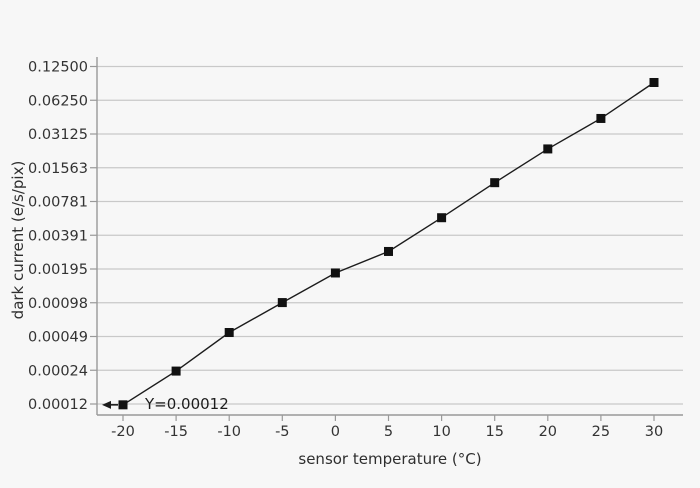 The height and width of the screenshot is (488, 700). Describe the element at coordinates (58, 270) in the screenshot. I see `y-tick-label: 0.00195` at that location.